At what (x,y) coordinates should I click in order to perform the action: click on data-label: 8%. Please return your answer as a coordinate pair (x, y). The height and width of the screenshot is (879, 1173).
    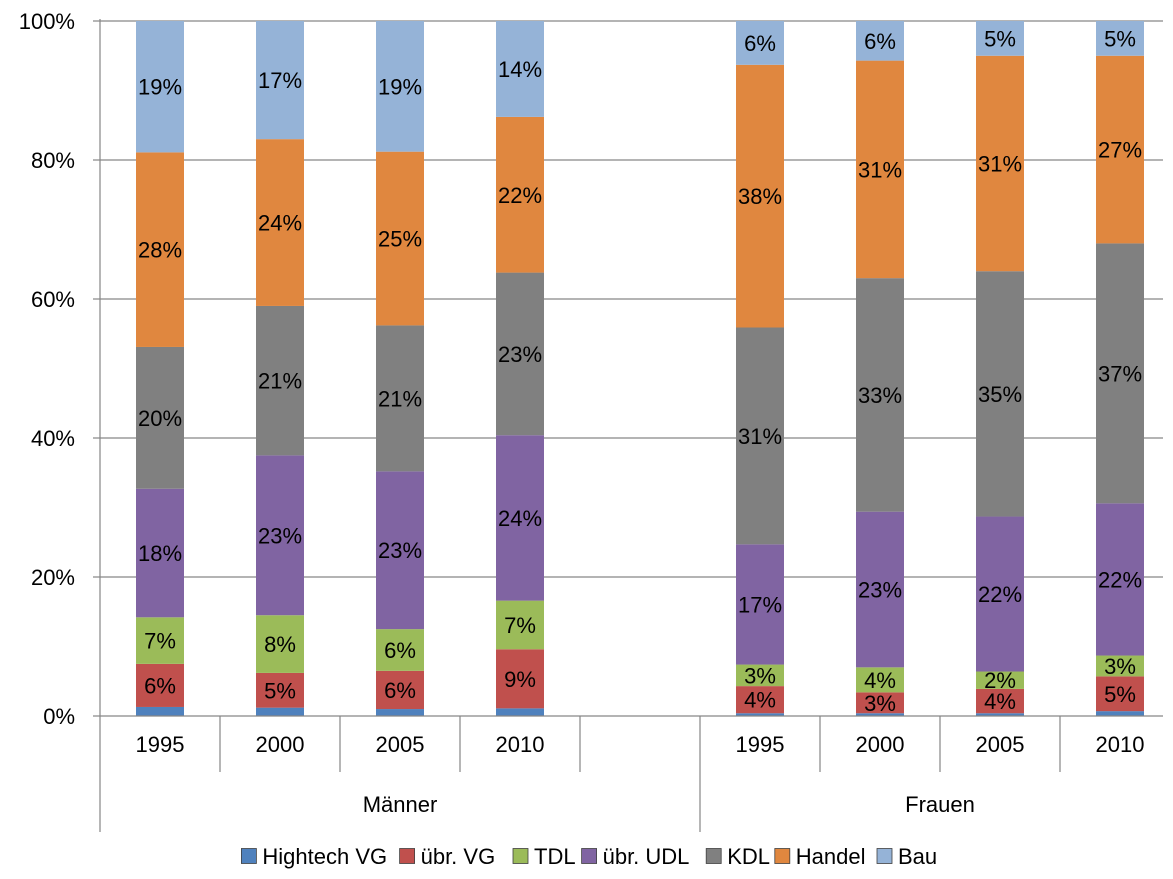
    Looking at the image, I should click on (280, 644).